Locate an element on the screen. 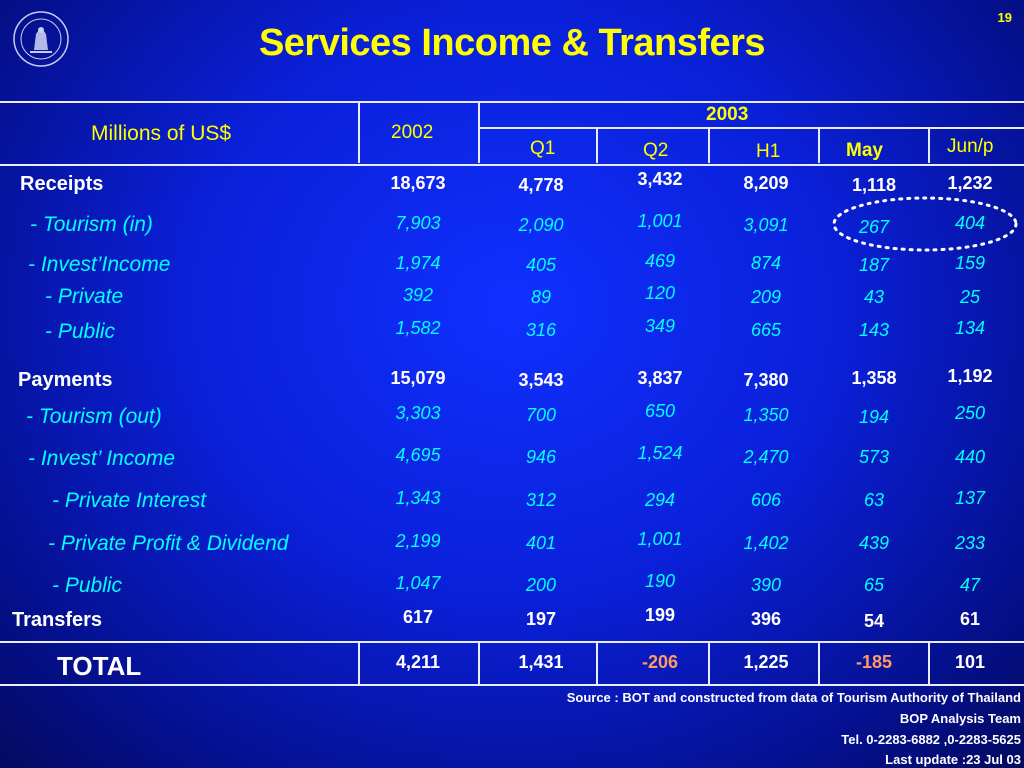 The height and width of the screenshot is (768, 1024). cell-public-pay-q1: 200 is located at coordinates (541, 585).